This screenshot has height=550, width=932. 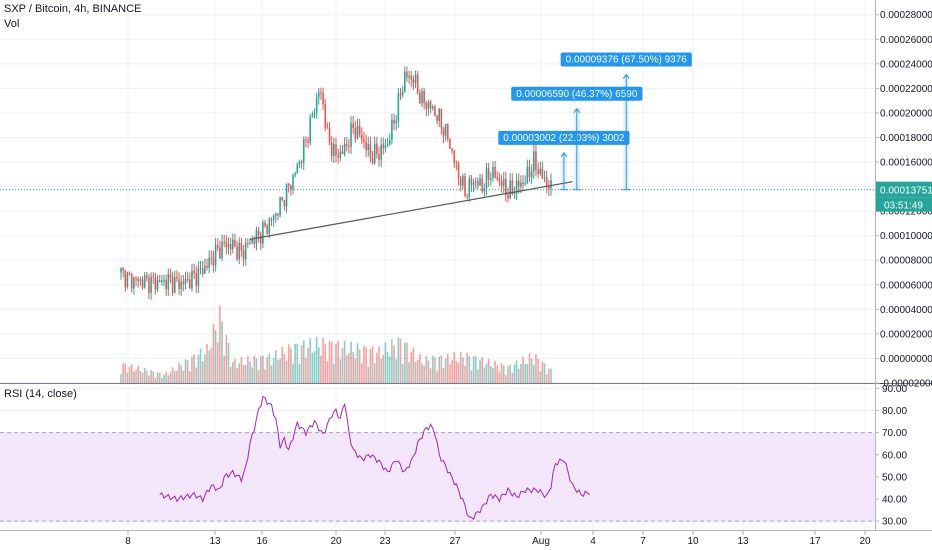 I want to click on symbol-legend: SXP / Bitcoin, 4h, BINANCE, so click(x=73, y=9).